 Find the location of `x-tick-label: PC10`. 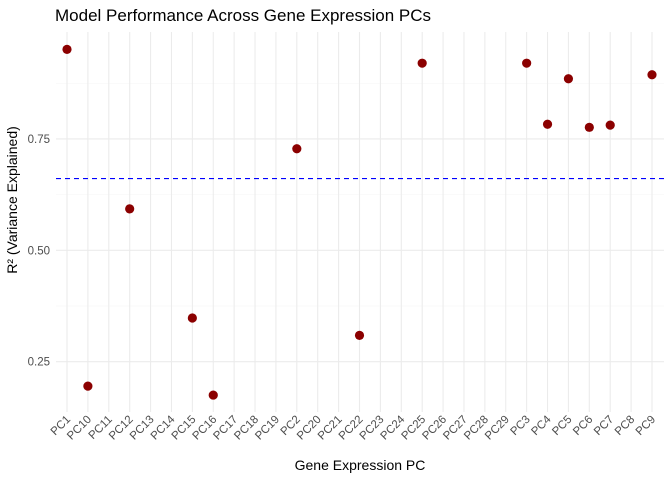

x-tick-label: PC10 is located at coordinates (79, 428).